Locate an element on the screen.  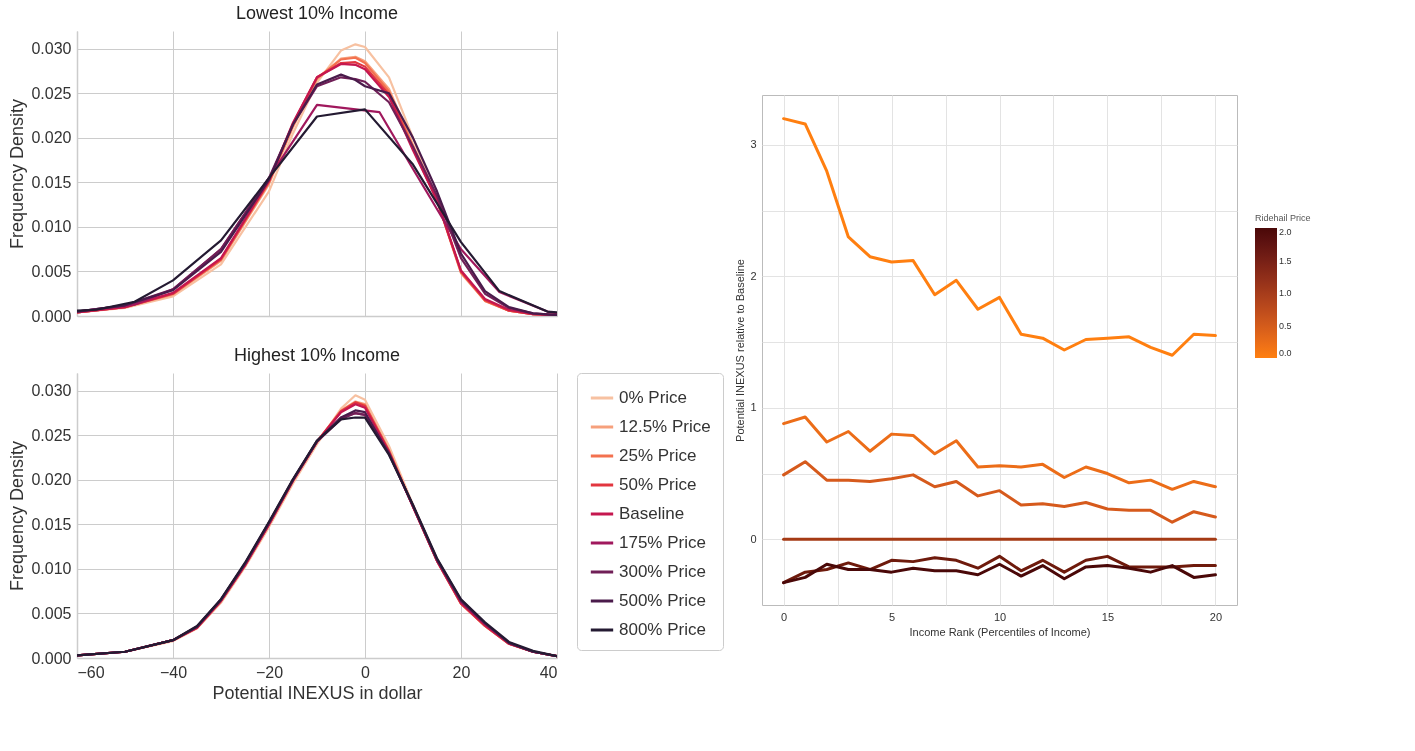
legend-label: Baseline is located at coordinates (652, 513).